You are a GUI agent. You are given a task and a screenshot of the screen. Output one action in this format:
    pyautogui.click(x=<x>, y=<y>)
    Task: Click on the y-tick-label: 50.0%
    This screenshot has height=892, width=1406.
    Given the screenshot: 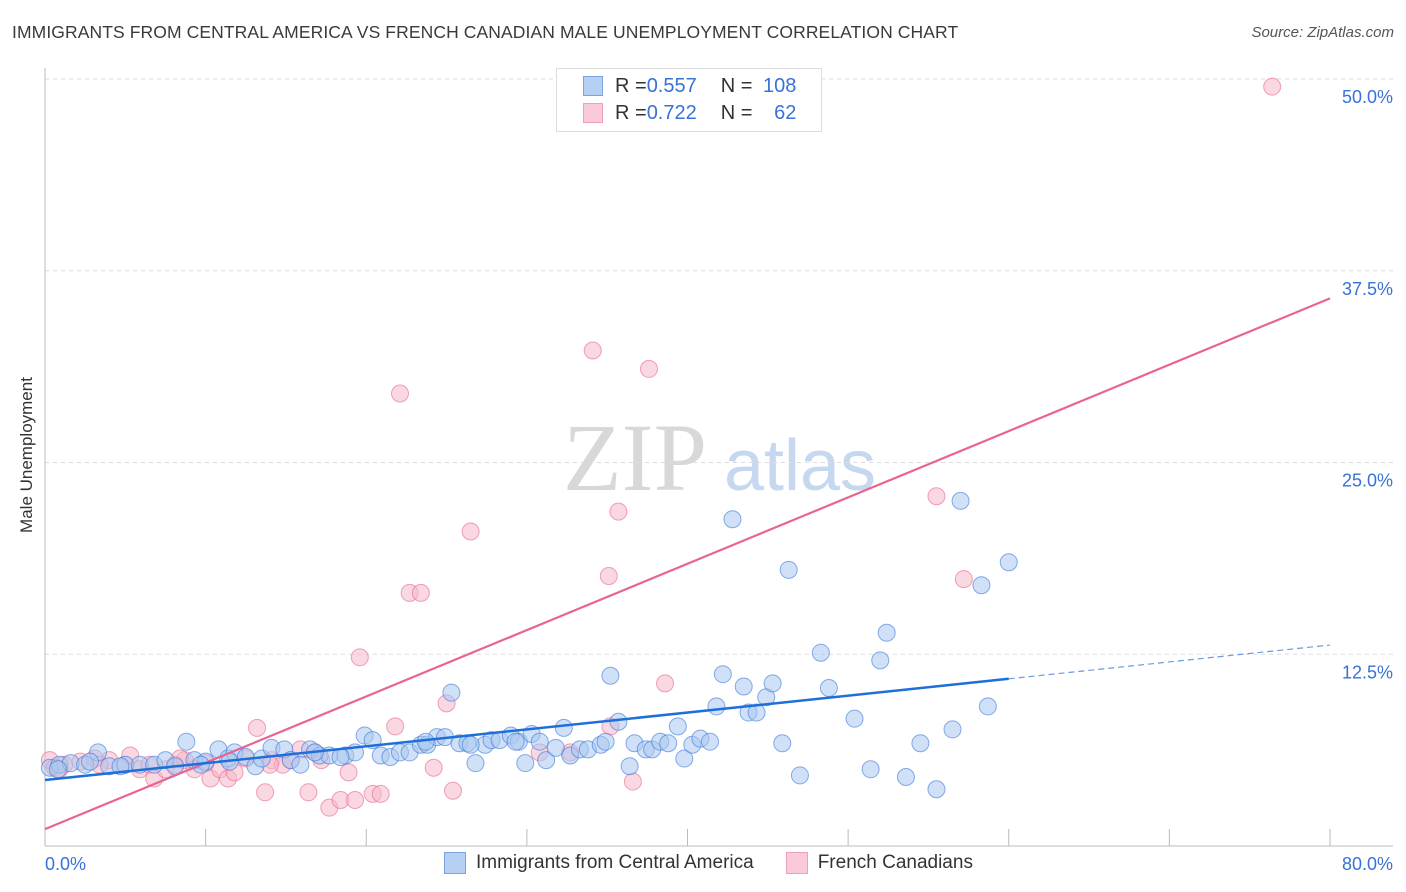 What is the action you would take?
    pyautogui.click(x=1367, y=97)
    